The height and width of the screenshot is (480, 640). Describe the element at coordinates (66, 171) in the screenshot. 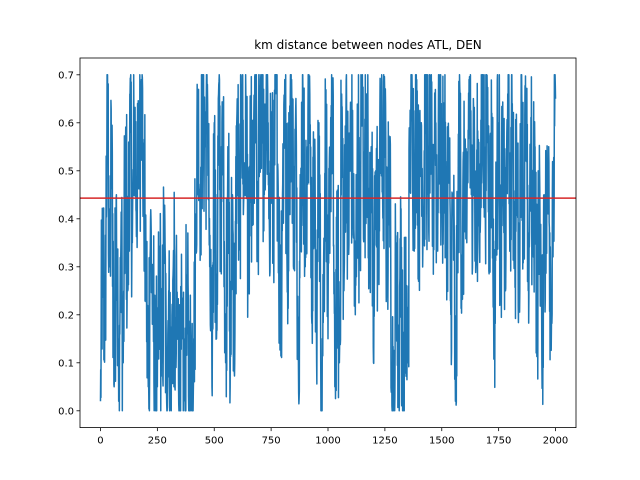

I see `y-tick-label: 0.5` at that location.